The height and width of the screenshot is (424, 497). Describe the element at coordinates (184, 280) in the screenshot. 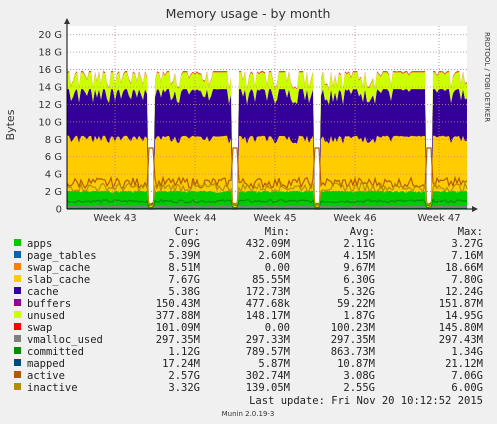

I see `legend-value-cur: 7.67G` at that location.